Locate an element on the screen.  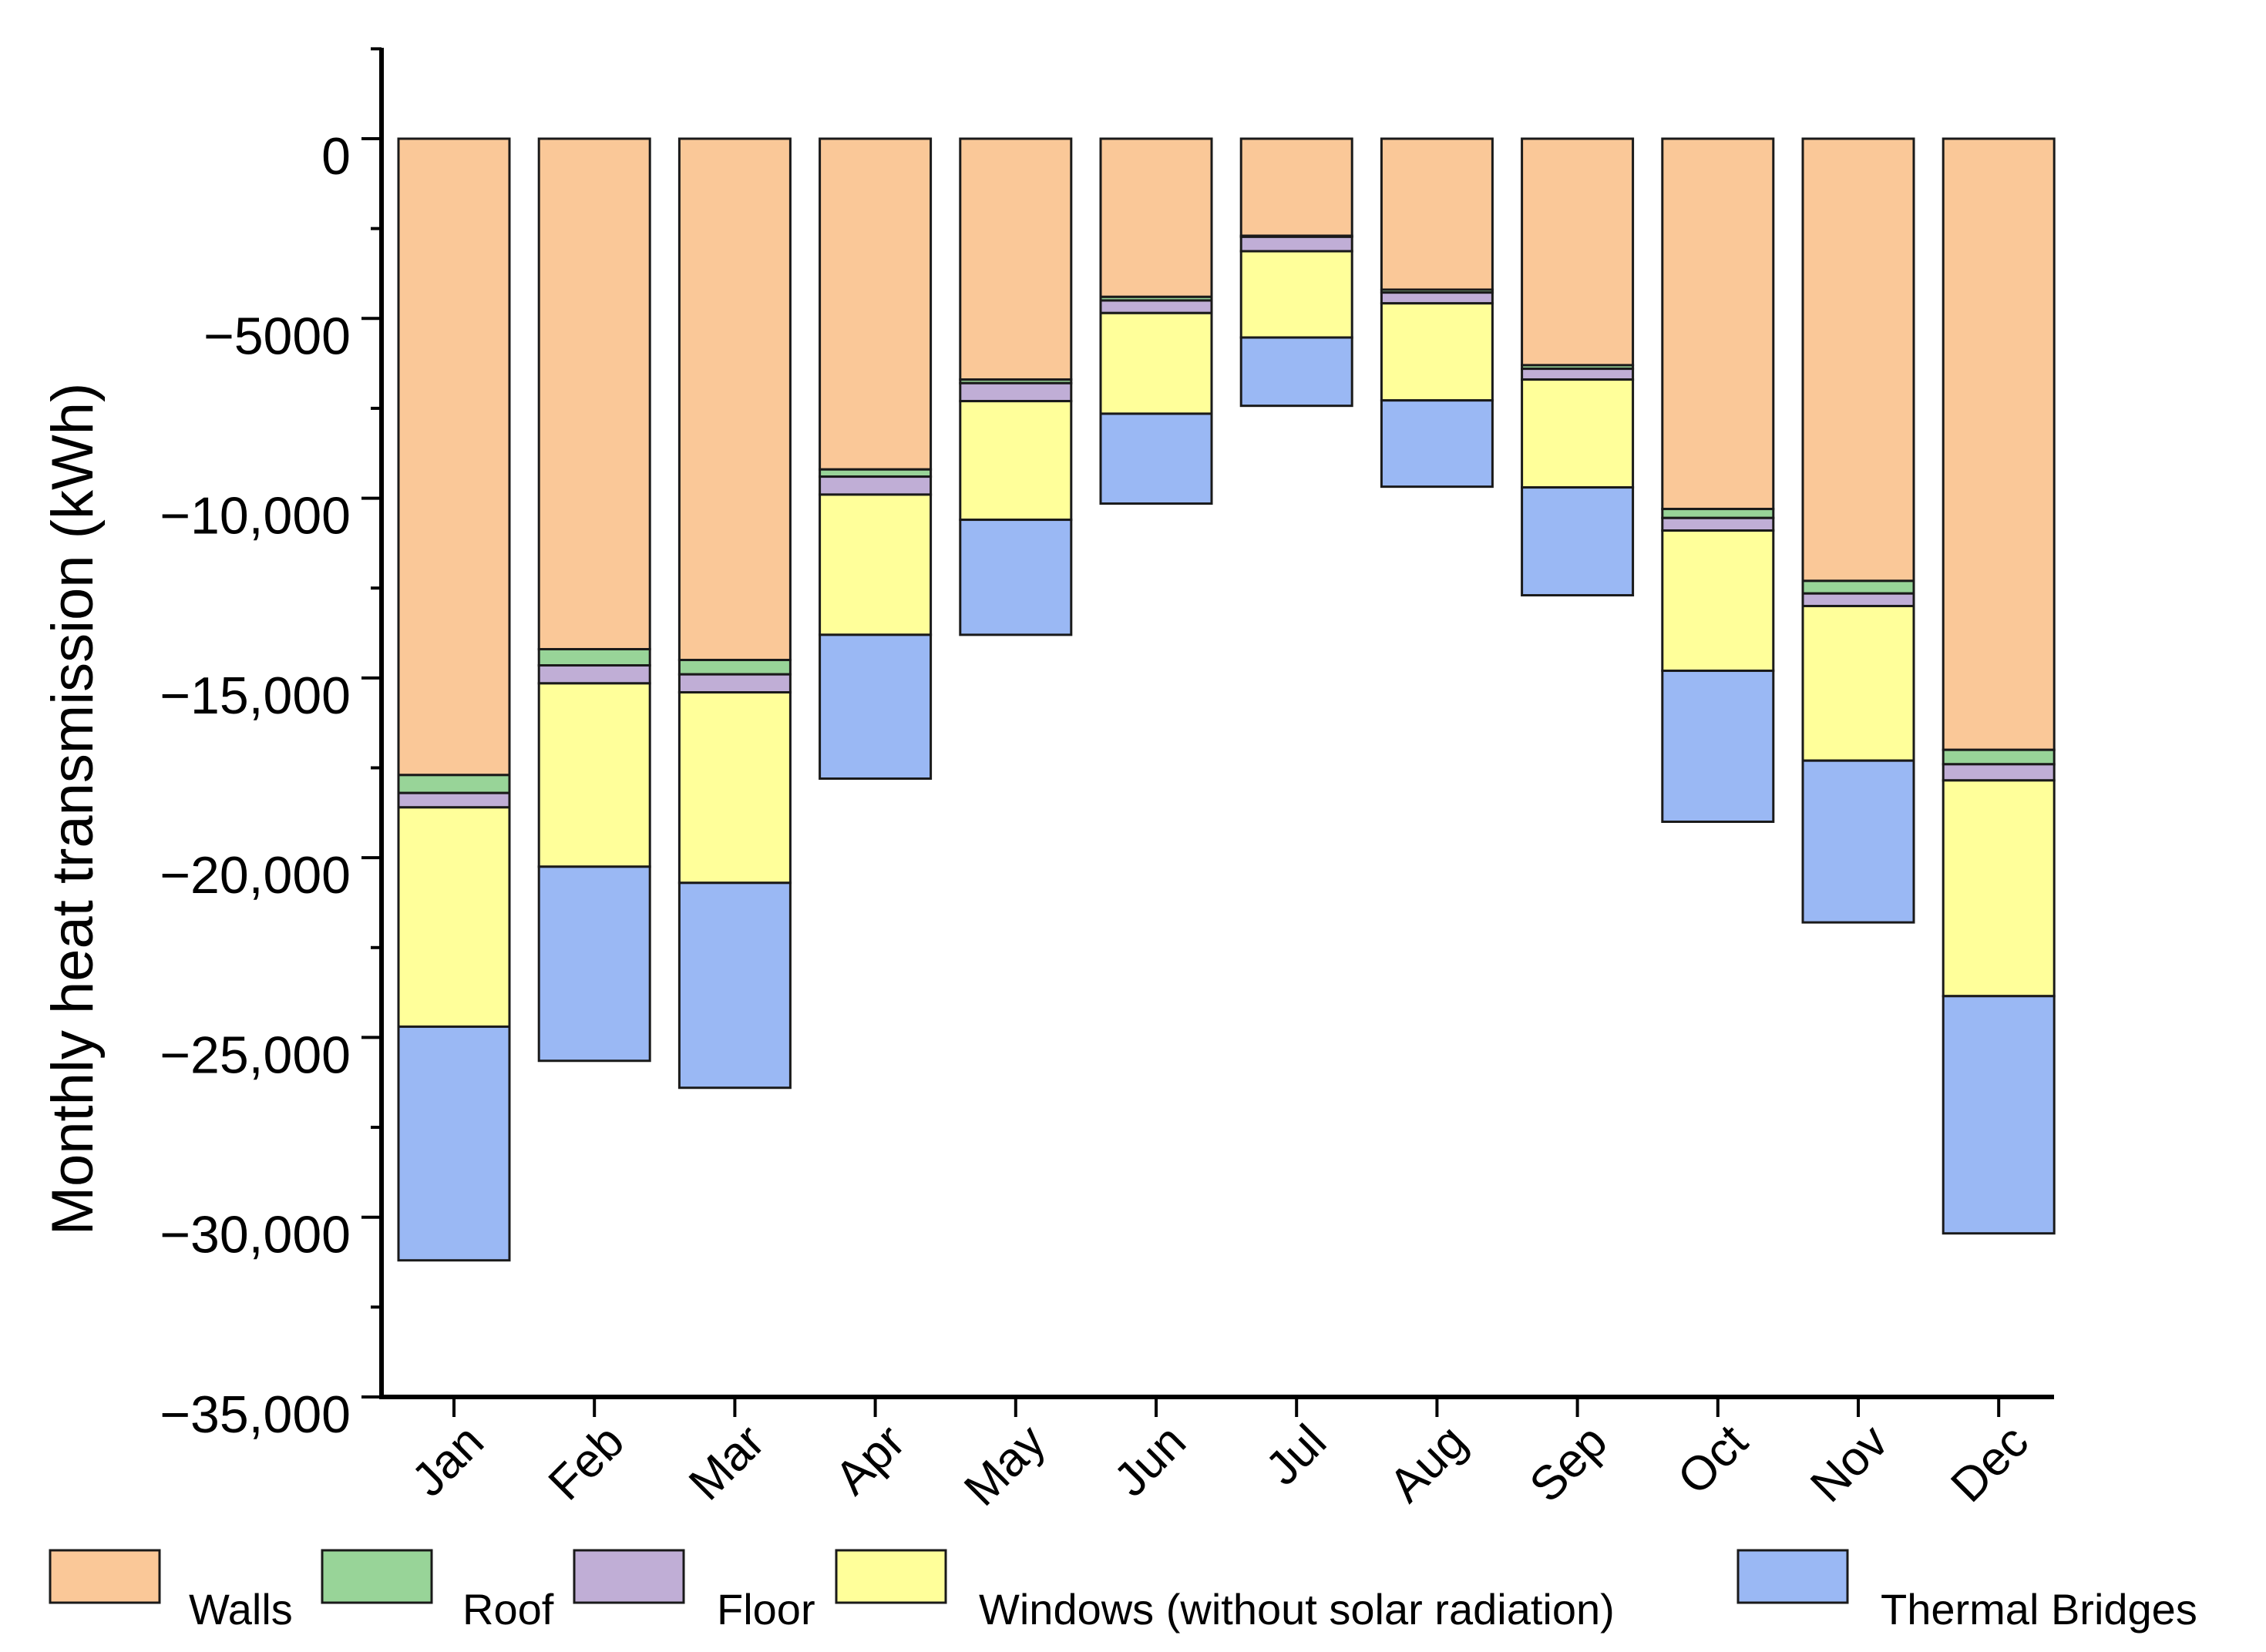
bar-feb-thermal is located at coordinates (594, 964).